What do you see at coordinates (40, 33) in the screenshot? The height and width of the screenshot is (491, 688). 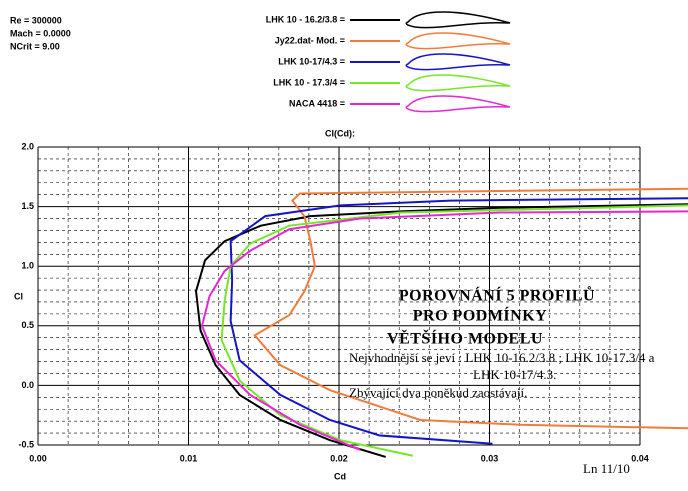 I see `param: Mach = 0.0000` at bounding box center [40, 33].